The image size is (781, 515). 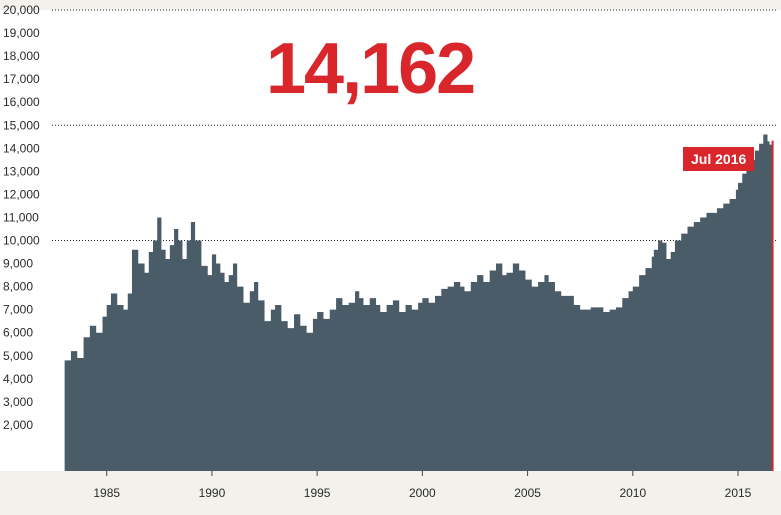 I want to click on y-tick-label: 18,000, so click(x=21, y=56).